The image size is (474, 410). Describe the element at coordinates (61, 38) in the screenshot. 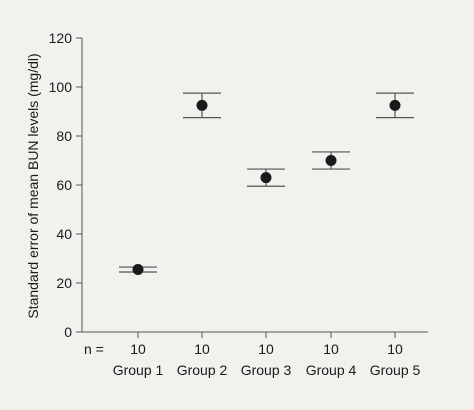

I see `y-tick-label: 120` at that location.